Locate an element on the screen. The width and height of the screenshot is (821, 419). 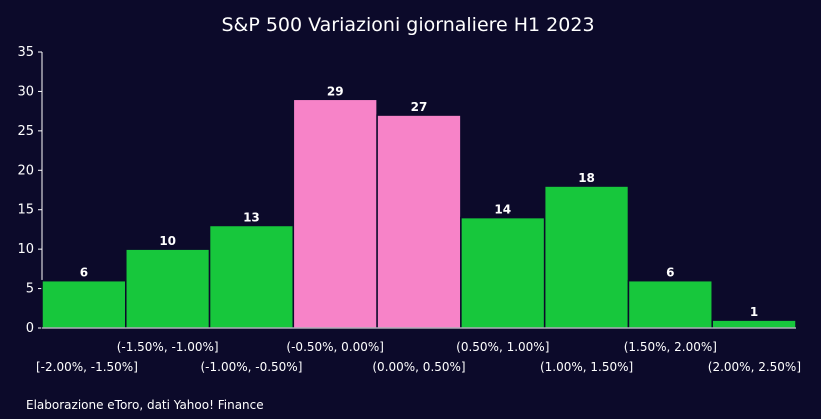
y-tick-label: 10 is located at coordinates (25, 249).